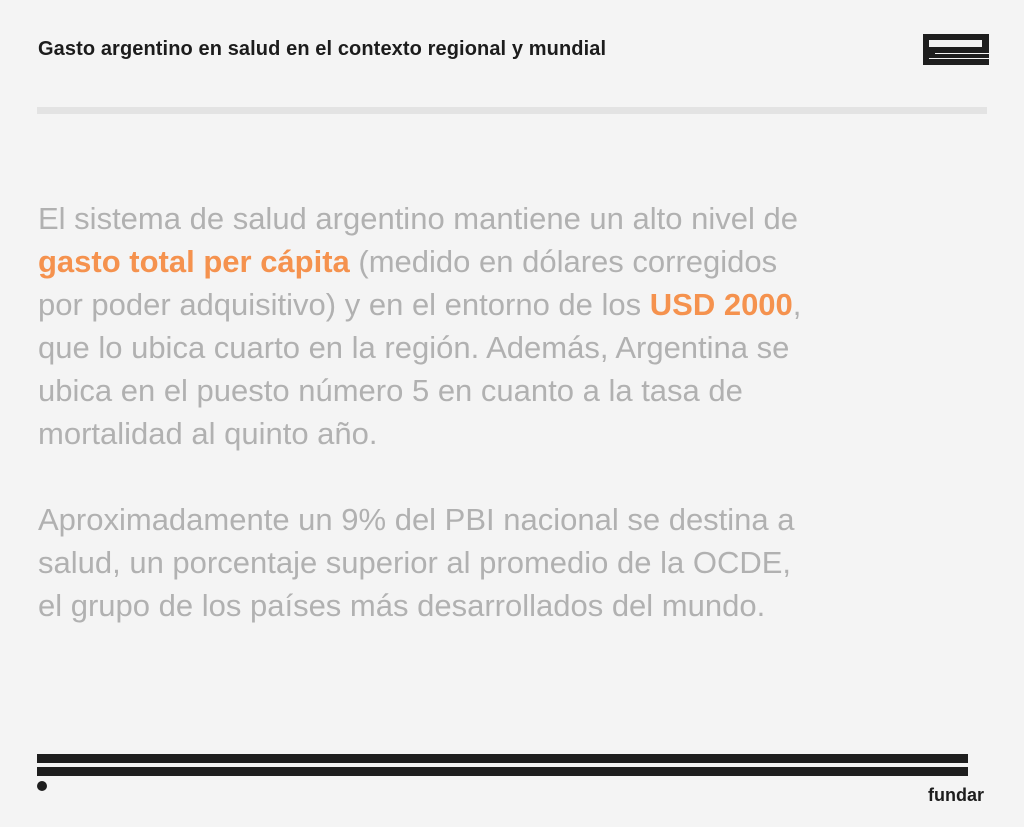 This screenshot has width=1024, height=827. Describe the element at coordinates (502, 758) in the screenshot. I see `footer-bar-top` at that location.